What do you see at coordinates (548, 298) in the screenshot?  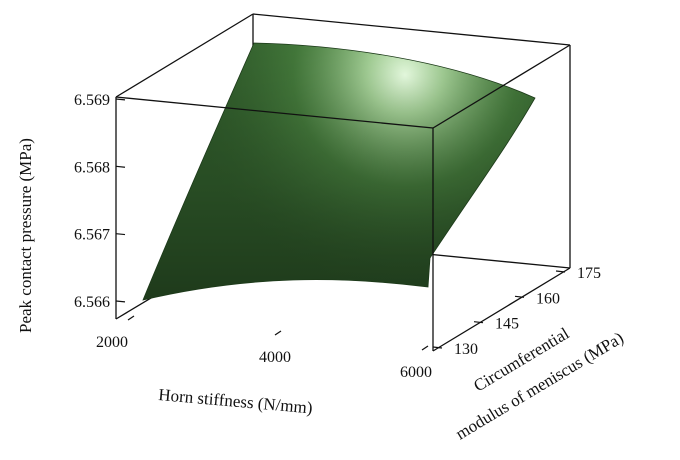 I see `y-tick-label: 160` at bounding box center [548, 298].